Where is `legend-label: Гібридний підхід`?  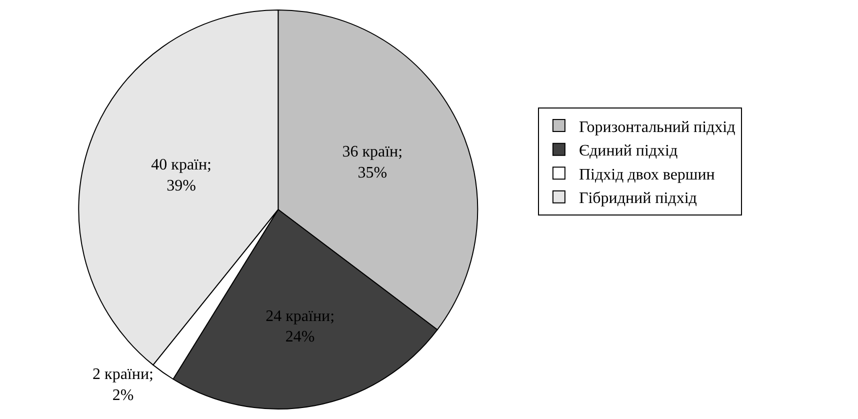
legend-label: Гібридний підхід is located at coordinates (637, 199).